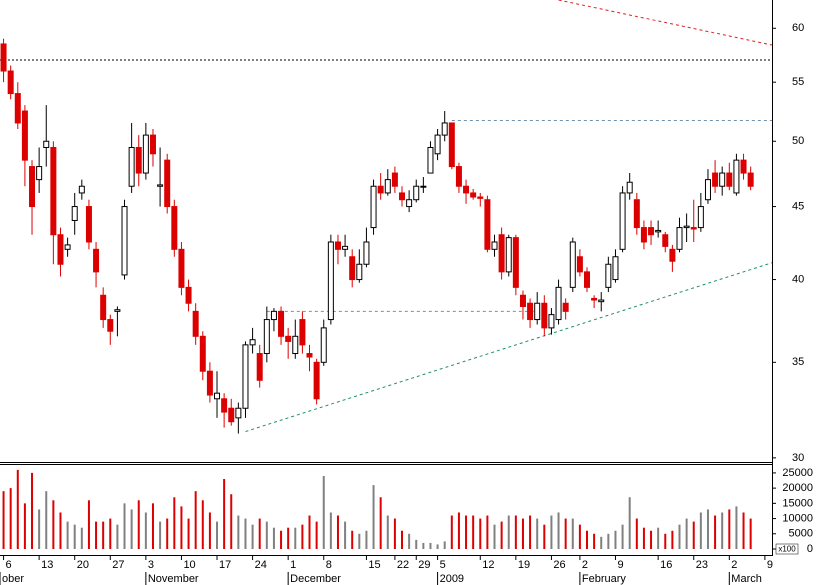 Image resolution: width=817 pixels, height=585 pixels. What do you see at coordinates (797, 518) in the screenshot?
I see `volume-tick-label: 10000` at bounding box center [797, 518].